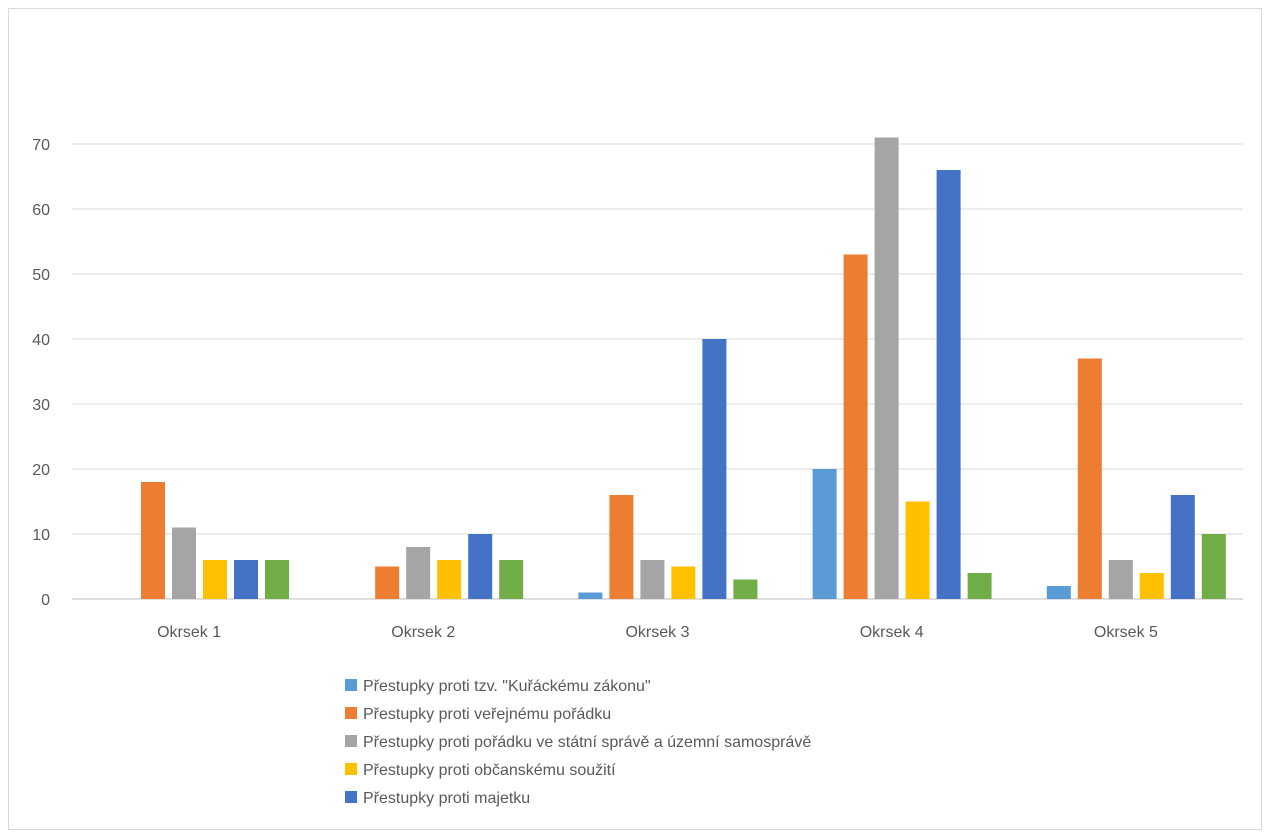  What do you see at coordinates (507, 686) in the screenshot?
I see `legend-label: Přestupky proti tzv. "Kuřáckému zákonu"` at bounding box center [507, 686].